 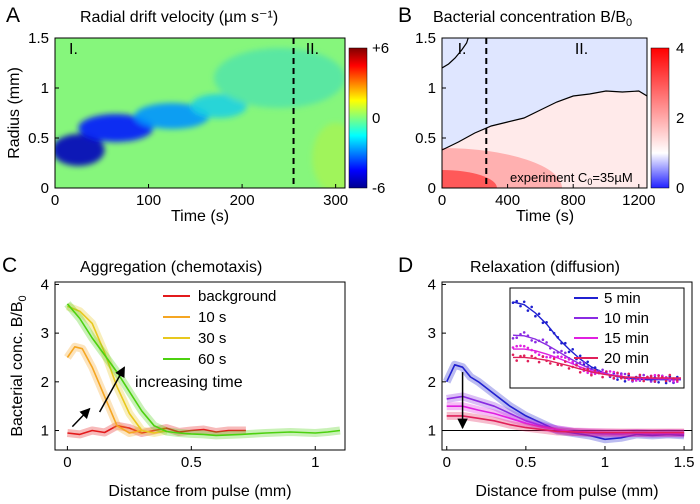 What do you see at coordinates (544, 113) in the screenshot?
I see `panel-b-heatmap-field` at bounding box center [544, 113].